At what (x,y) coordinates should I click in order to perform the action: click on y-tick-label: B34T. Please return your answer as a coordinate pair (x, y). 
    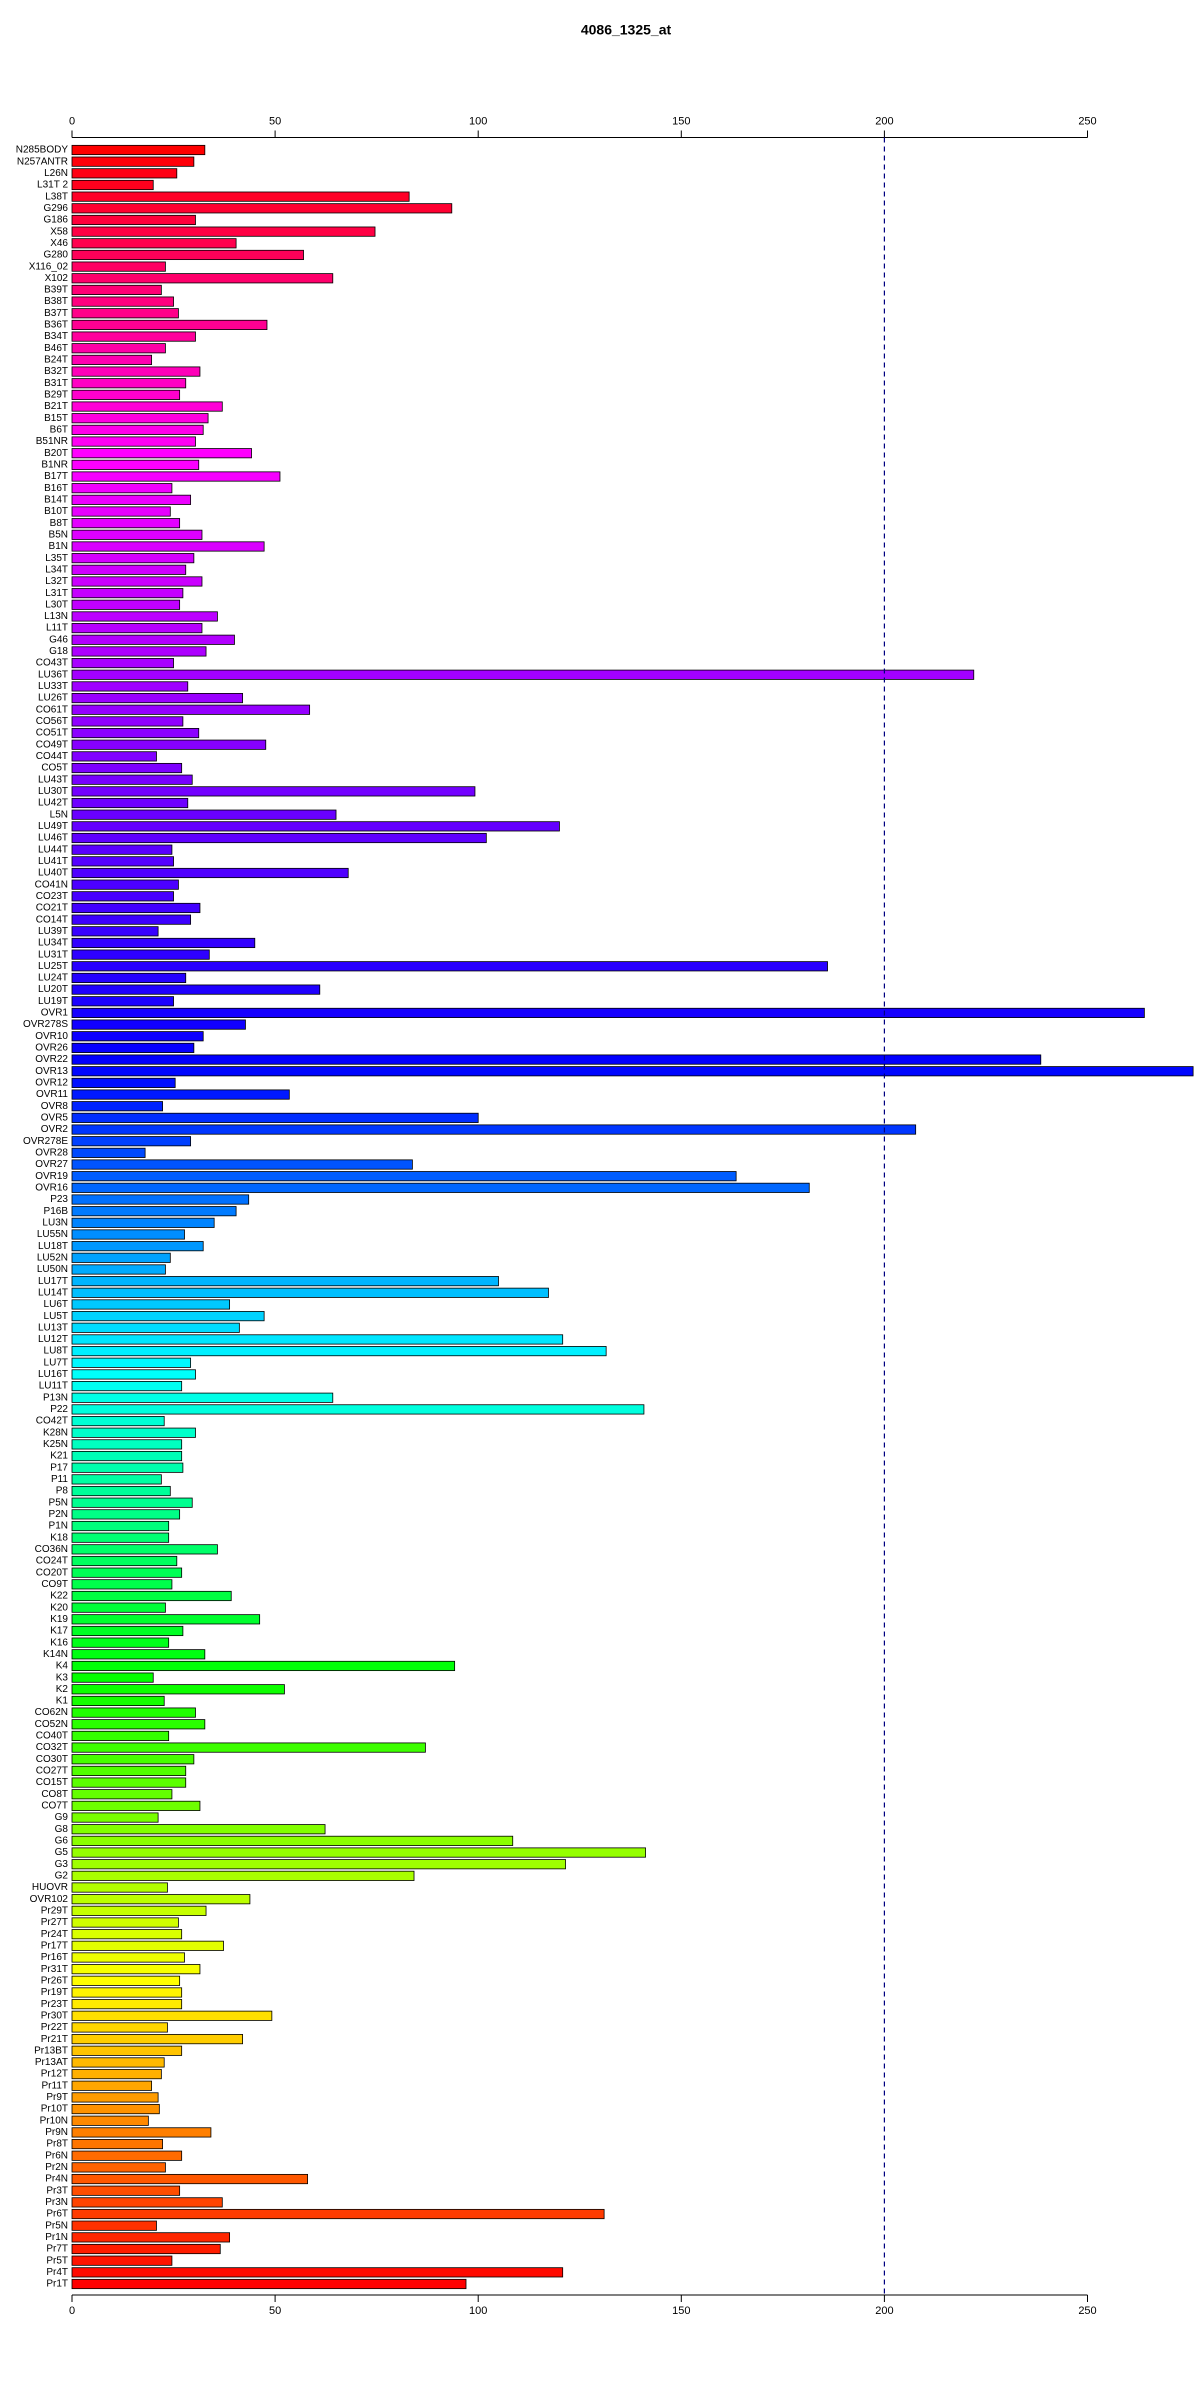
    Looking at the image, I should click on (56, 336).